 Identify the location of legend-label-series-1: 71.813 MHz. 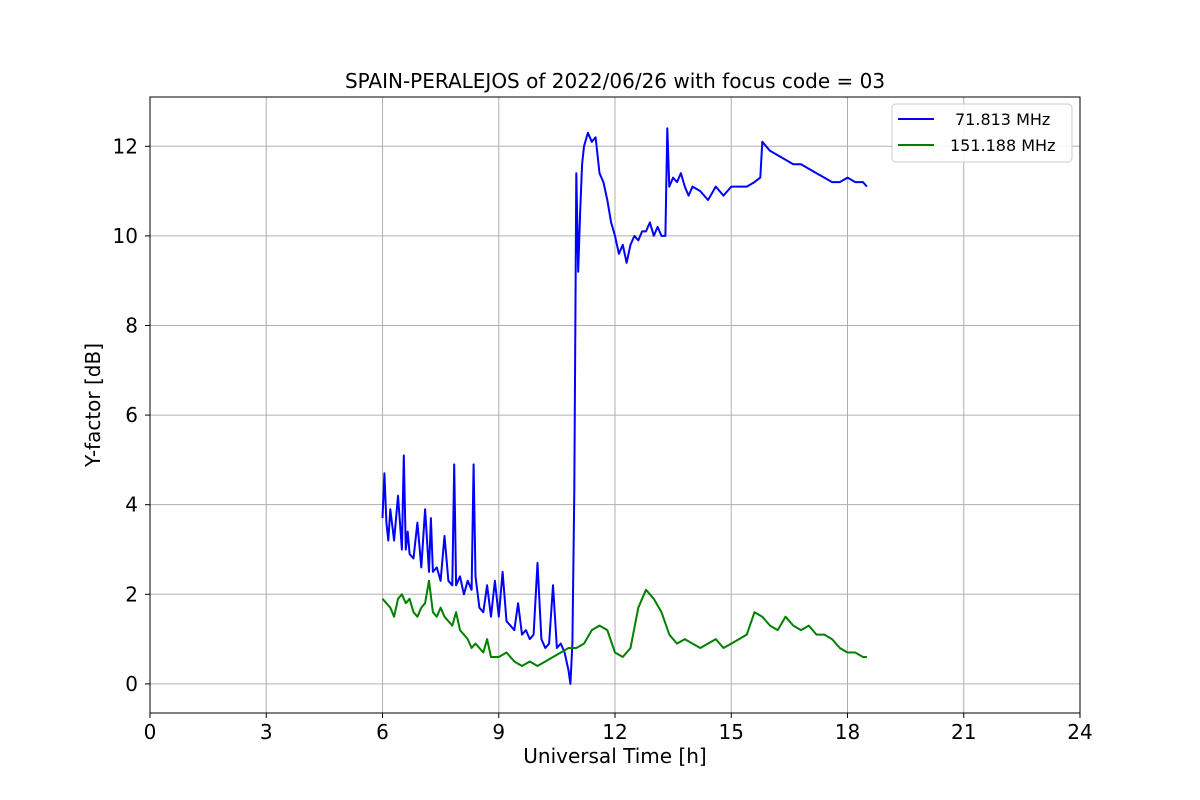
(1002, 119).